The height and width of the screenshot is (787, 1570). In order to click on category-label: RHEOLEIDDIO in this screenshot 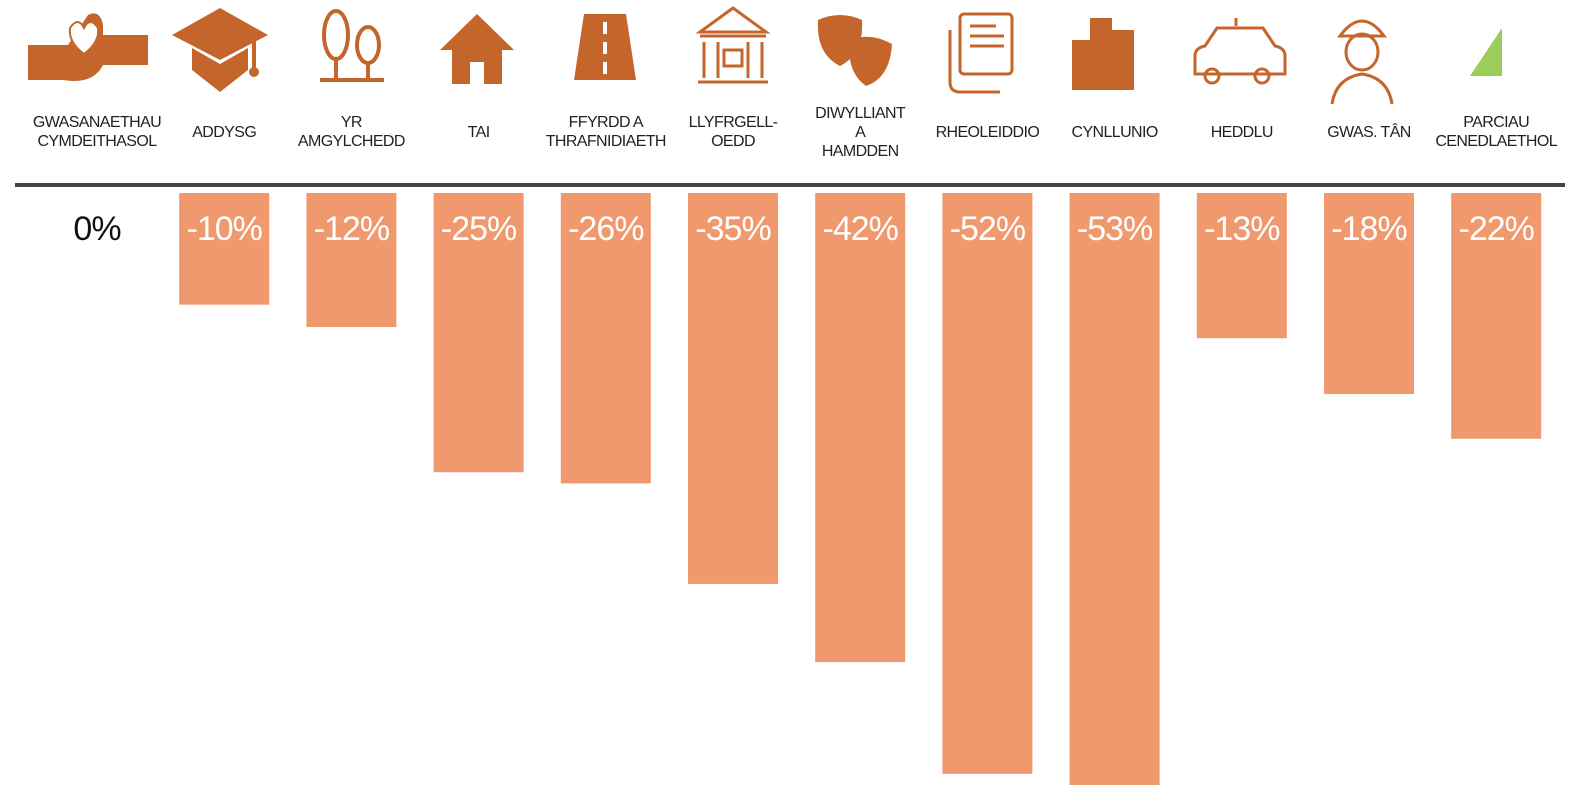, I will do `click(987, 132)`.